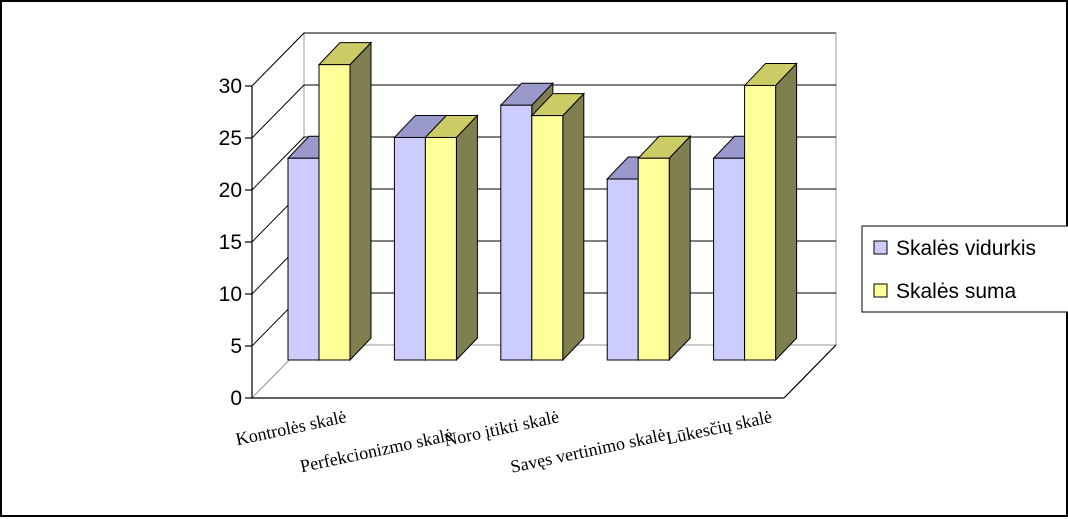 The width and height of the screenshot is (1068, 519). Describe the element at coordinates (810, 371) in the screenshot. I see `x-axis-depth-line` at that location.